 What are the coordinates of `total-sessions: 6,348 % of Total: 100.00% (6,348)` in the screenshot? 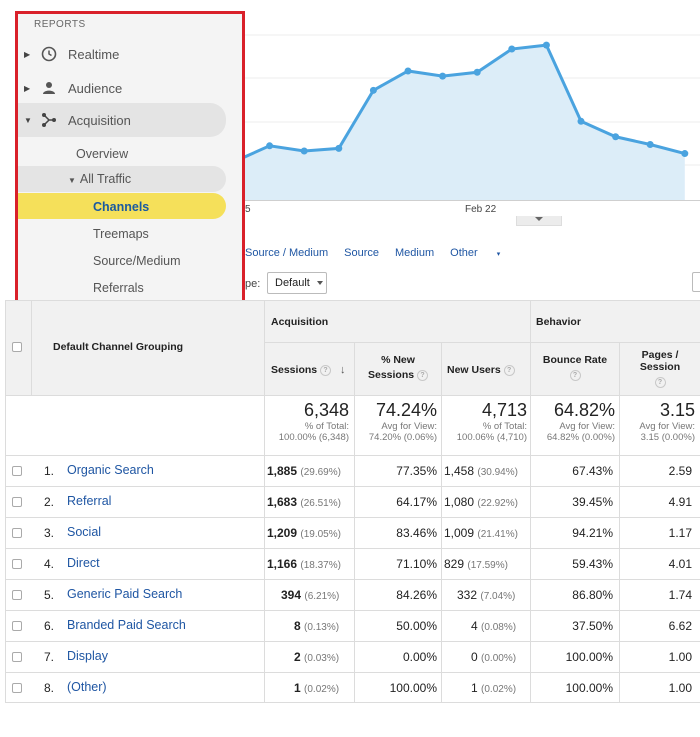 It's located at (308, 421).